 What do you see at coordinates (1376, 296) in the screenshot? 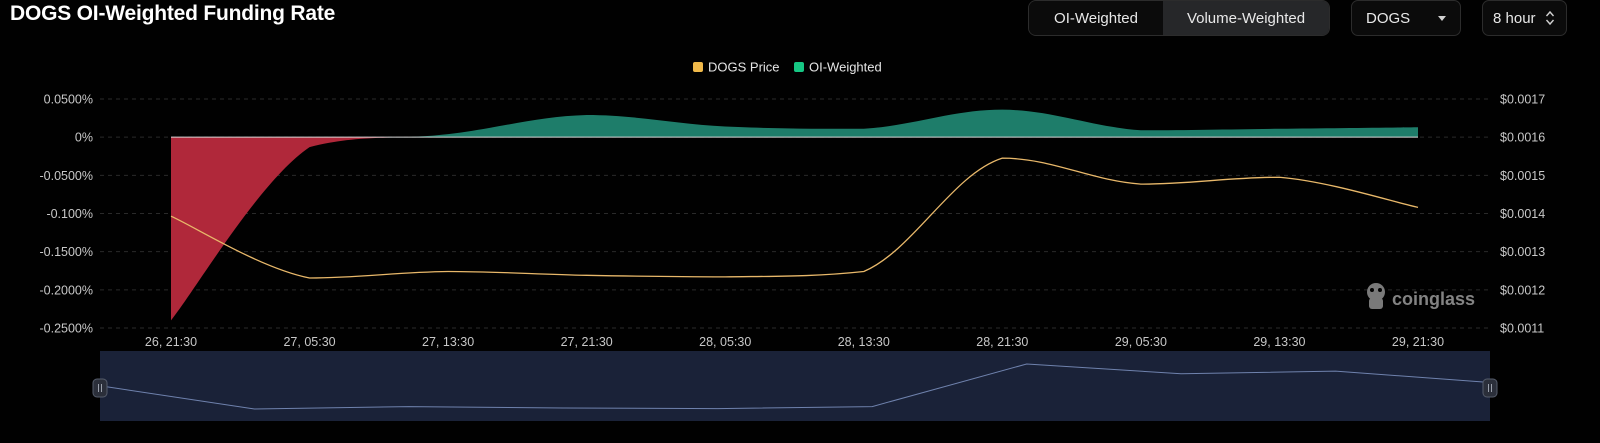
I see `coinglass-logo-icon` at bounding box center [1376, 296].